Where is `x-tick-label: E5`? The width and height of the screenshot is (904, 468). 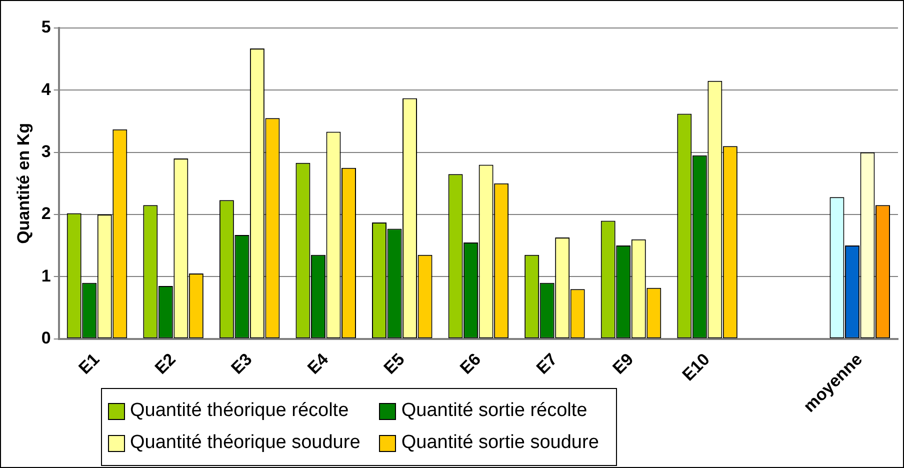
x-tick-label: E5 is located at coordinates (394, 364).